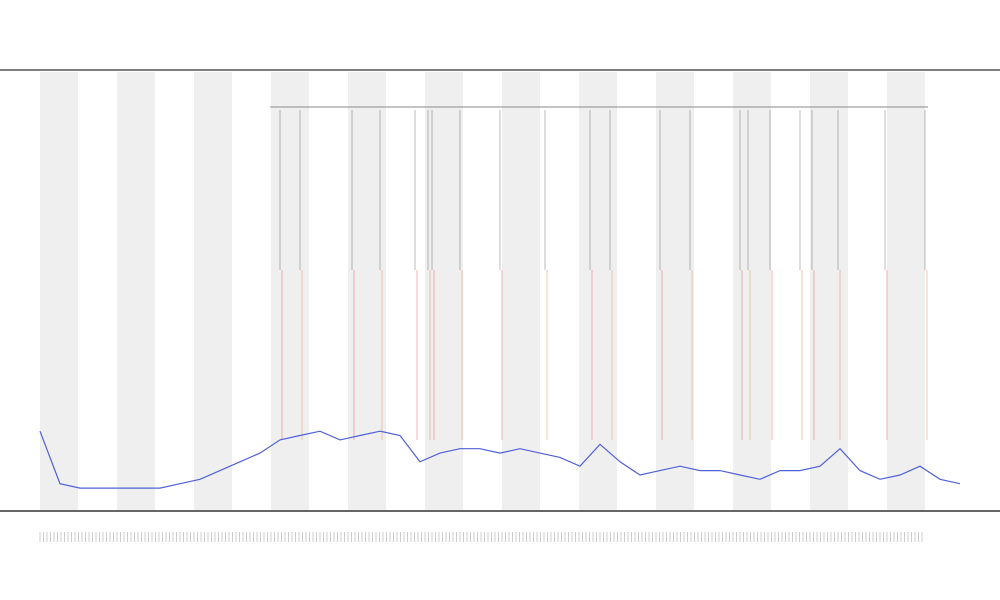  I want to click on x-tick-area, so click(483, 537).